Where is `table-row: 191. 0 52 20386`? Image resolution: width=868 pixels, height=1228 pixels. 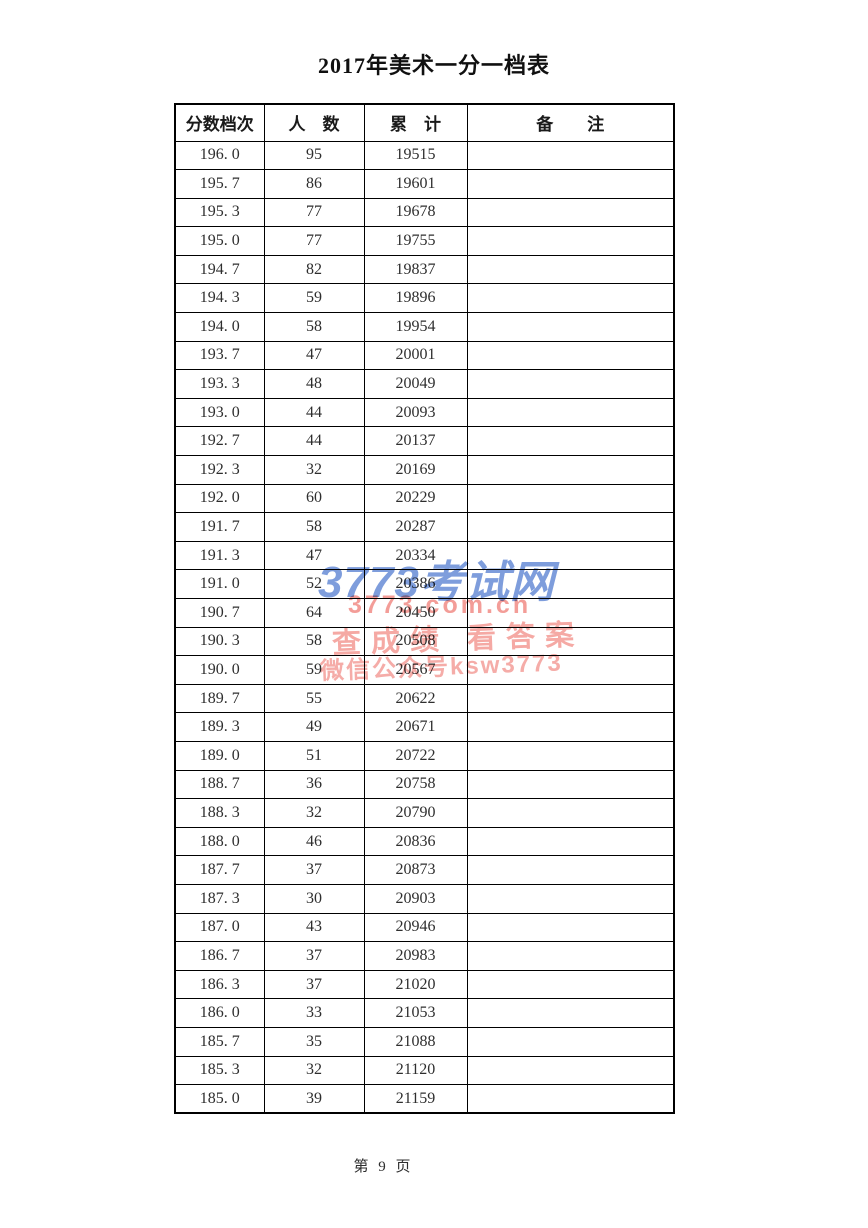
table-row: 191. 0 52 20386 is located at coordinates (424, 584).